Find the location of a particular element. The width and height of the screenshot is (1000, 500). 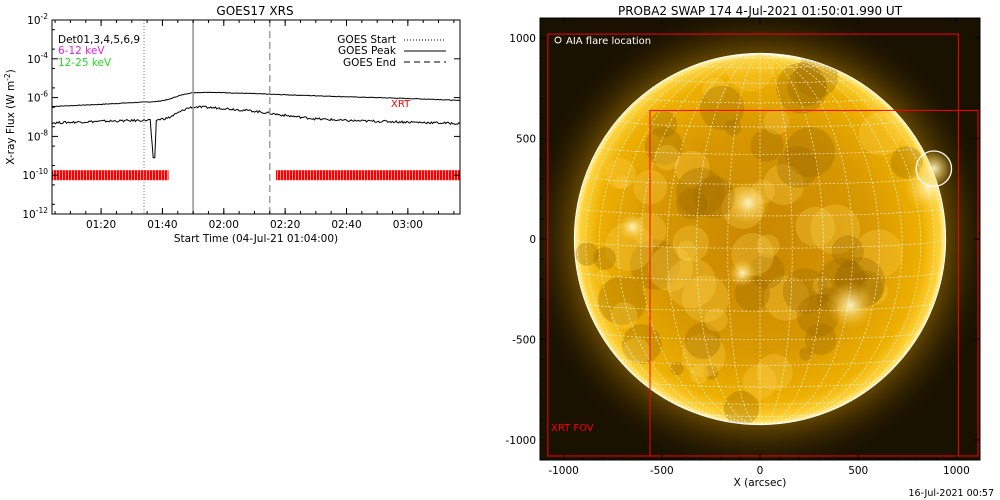

xrt-fov-label: XRT FOV is located at coordinates (572, 428).